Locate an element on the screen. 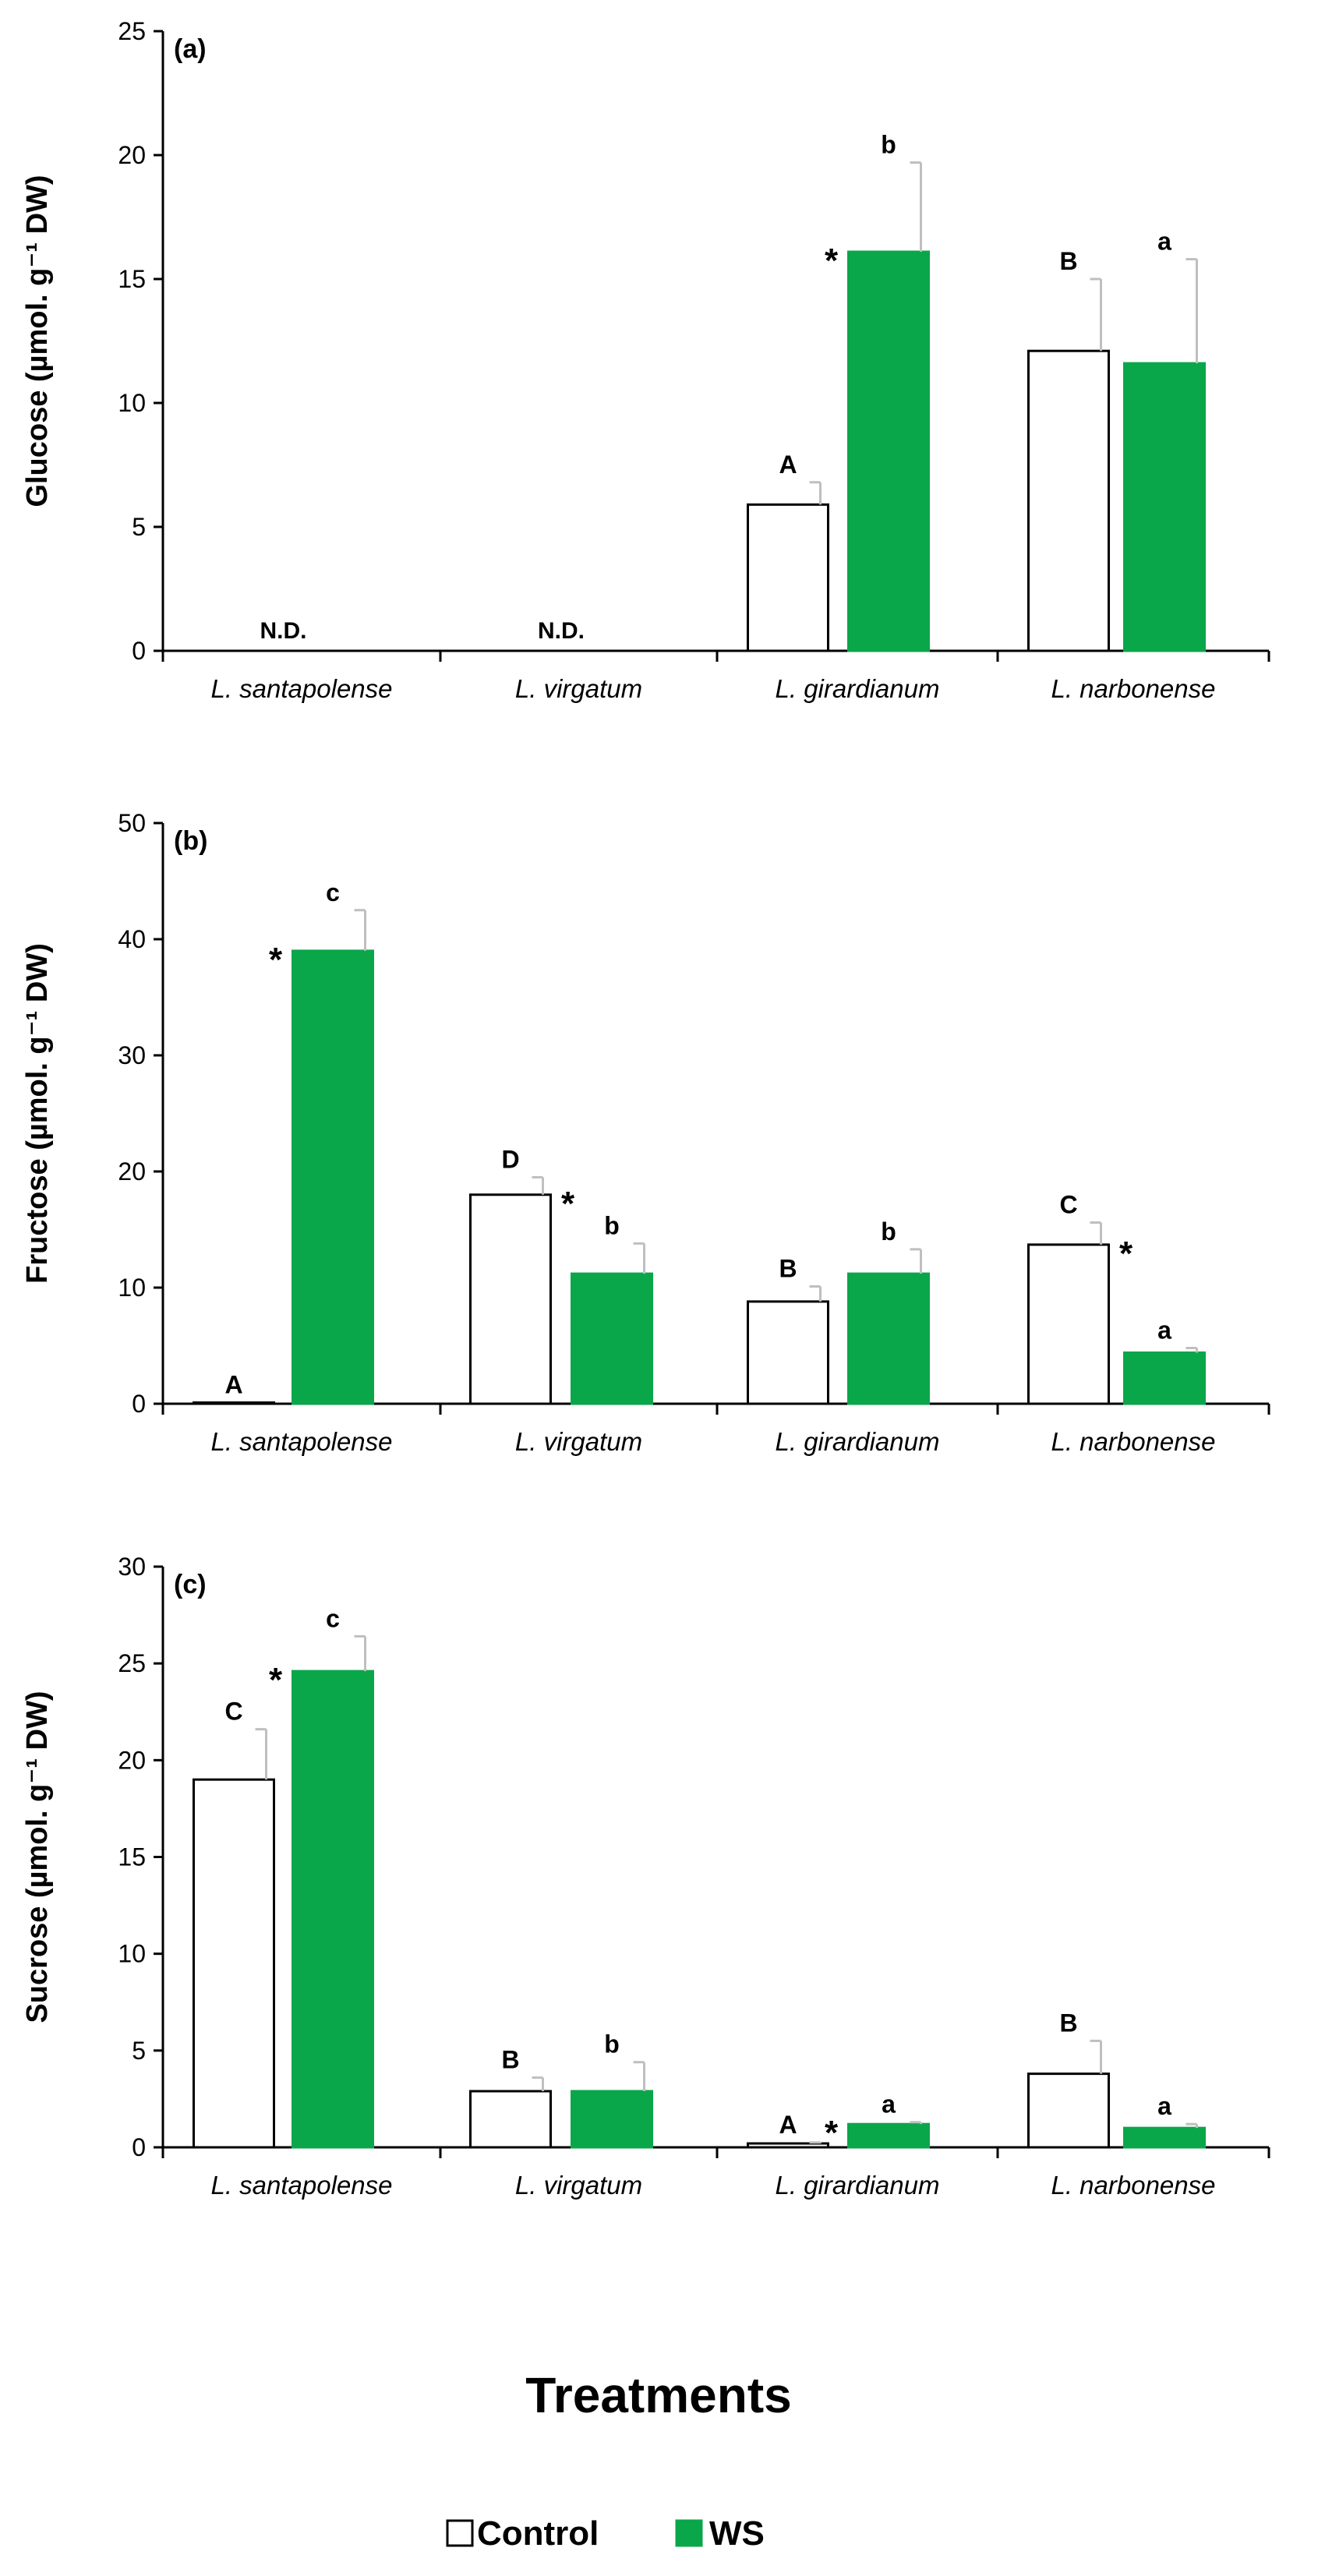 The height and width of the screenshot is (2576, 1318). legend-item-control: Control is located at coordinates (522, 2533).